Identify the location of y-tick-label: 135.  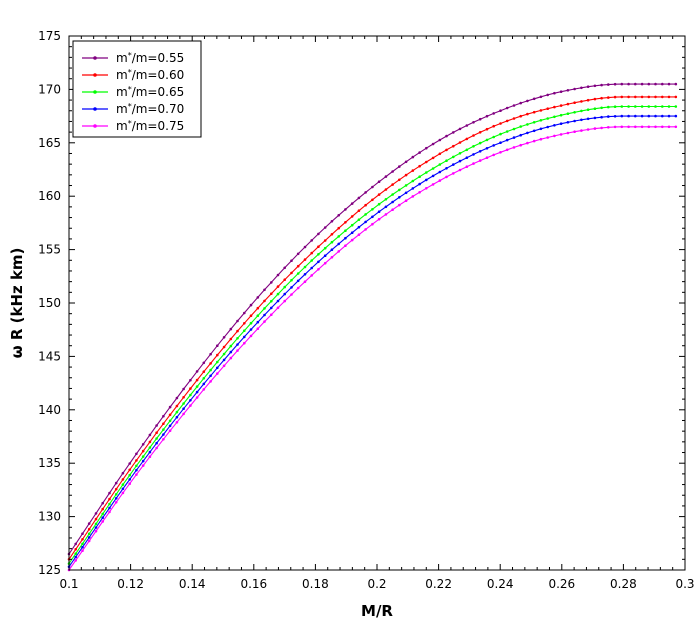
(49, 463).